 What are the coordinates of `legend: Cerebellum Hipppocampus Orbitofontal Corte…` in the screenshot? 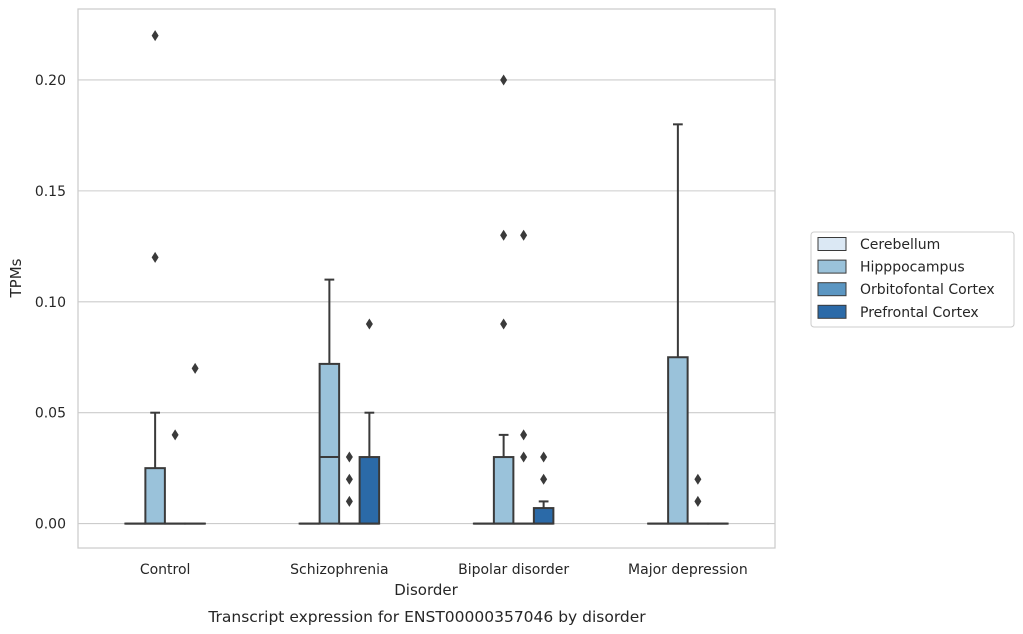 It's located at (912, 279).